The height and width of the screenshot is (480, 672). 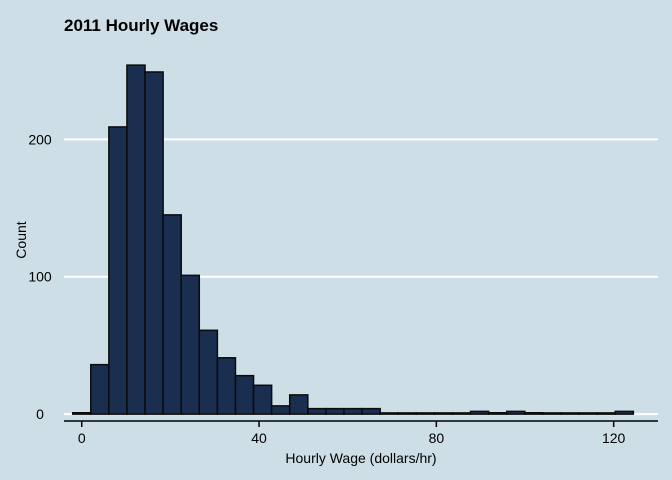 I want to click on x-tick-label: 120, so click(x=614, y=438).